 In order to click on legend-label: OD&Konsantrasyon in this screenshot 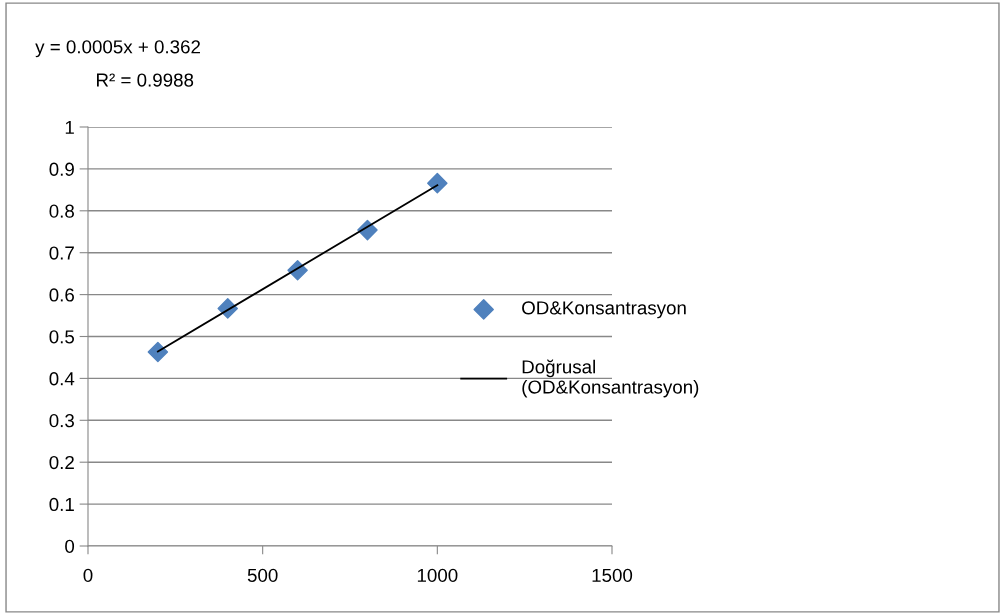, I will do `click(604, 310)`.